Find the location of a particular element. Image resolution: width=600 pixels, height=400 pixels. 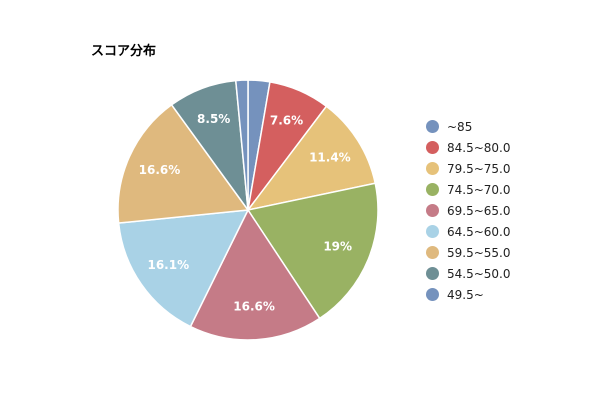

pie-slice-label: 8.5% is located at coordinates (213, 119).